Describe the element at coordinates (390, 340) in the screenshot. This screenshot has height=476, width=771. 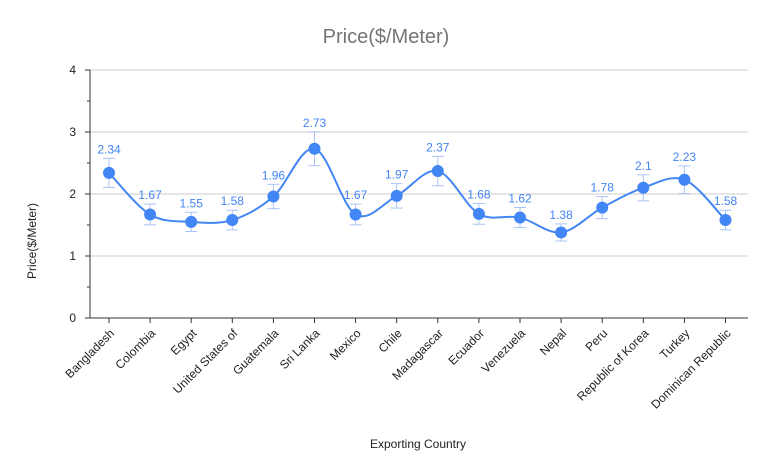
I see `x-tick-label: Chile` at that location.